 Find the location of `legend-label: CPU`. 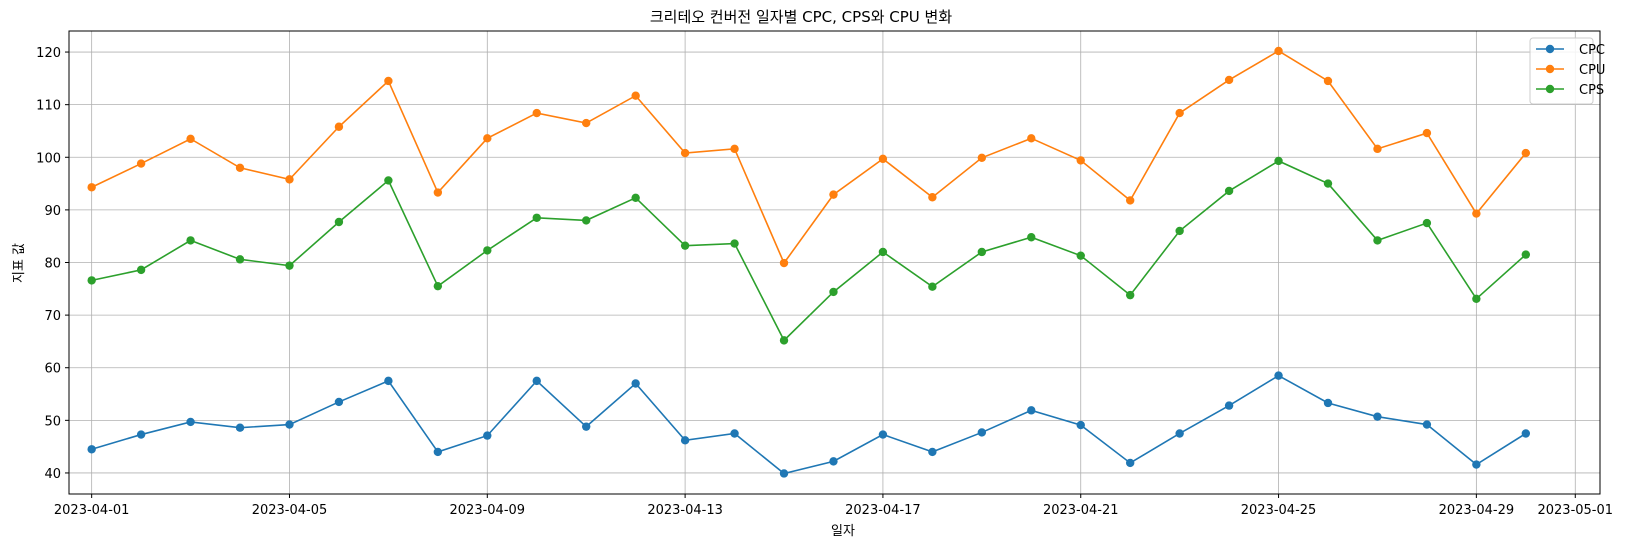

legend-label: CPU is located at coordinates (1592, 70).